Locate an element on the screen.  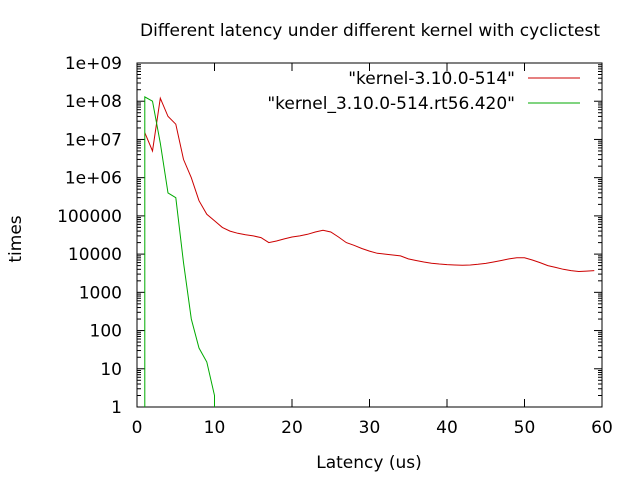
y-tick-label: 1e+07 is located at coordinates (93, 140).